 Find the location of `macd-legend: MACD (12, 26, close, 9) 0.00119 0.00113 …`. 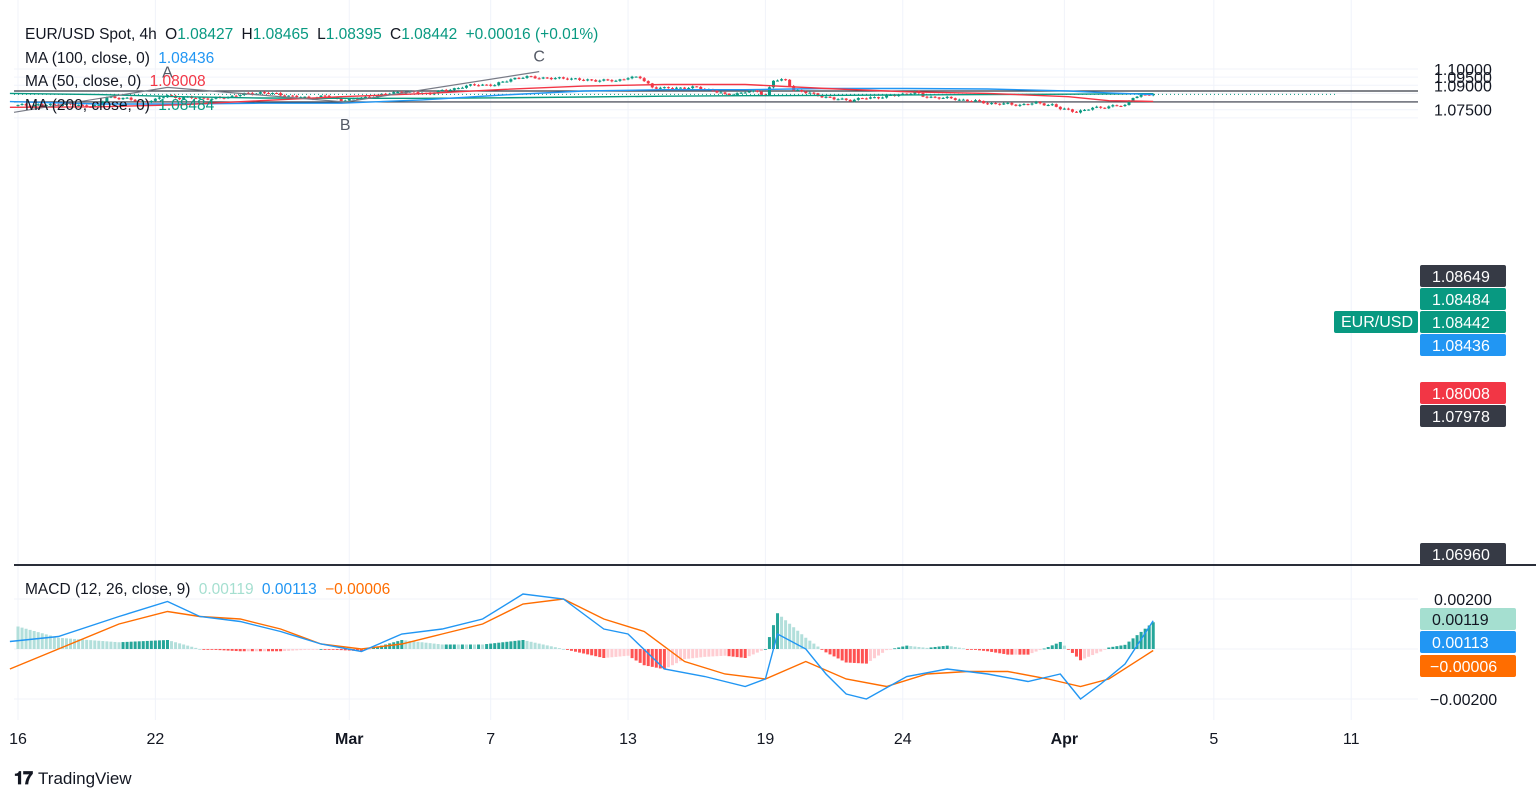

macd-legend: MACD (12, 26, close, 9) 0.00119 0.00113 … is located at coordinates (209, 590).